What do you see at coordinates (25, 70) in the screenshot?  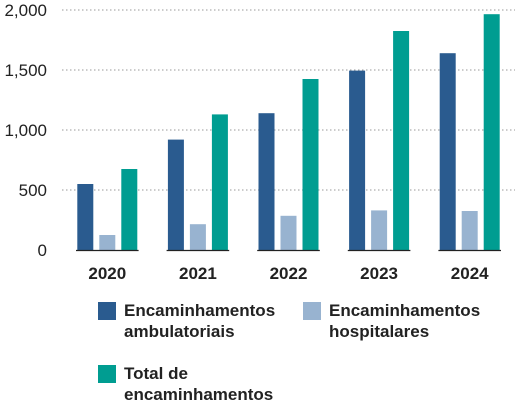 I see `y-tick-label: 1,500` at bounding box center [25, 70].